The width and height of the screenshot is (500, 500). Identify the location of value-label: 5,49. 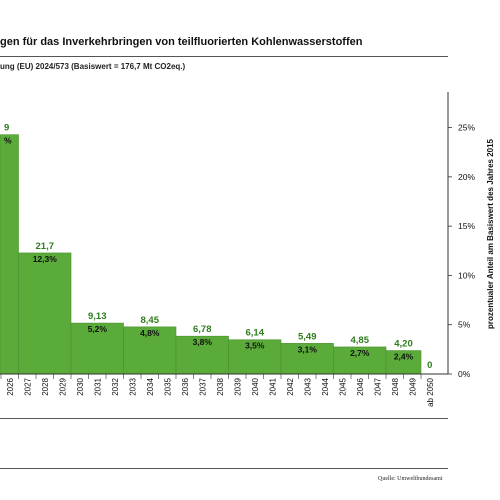
(307, 336).